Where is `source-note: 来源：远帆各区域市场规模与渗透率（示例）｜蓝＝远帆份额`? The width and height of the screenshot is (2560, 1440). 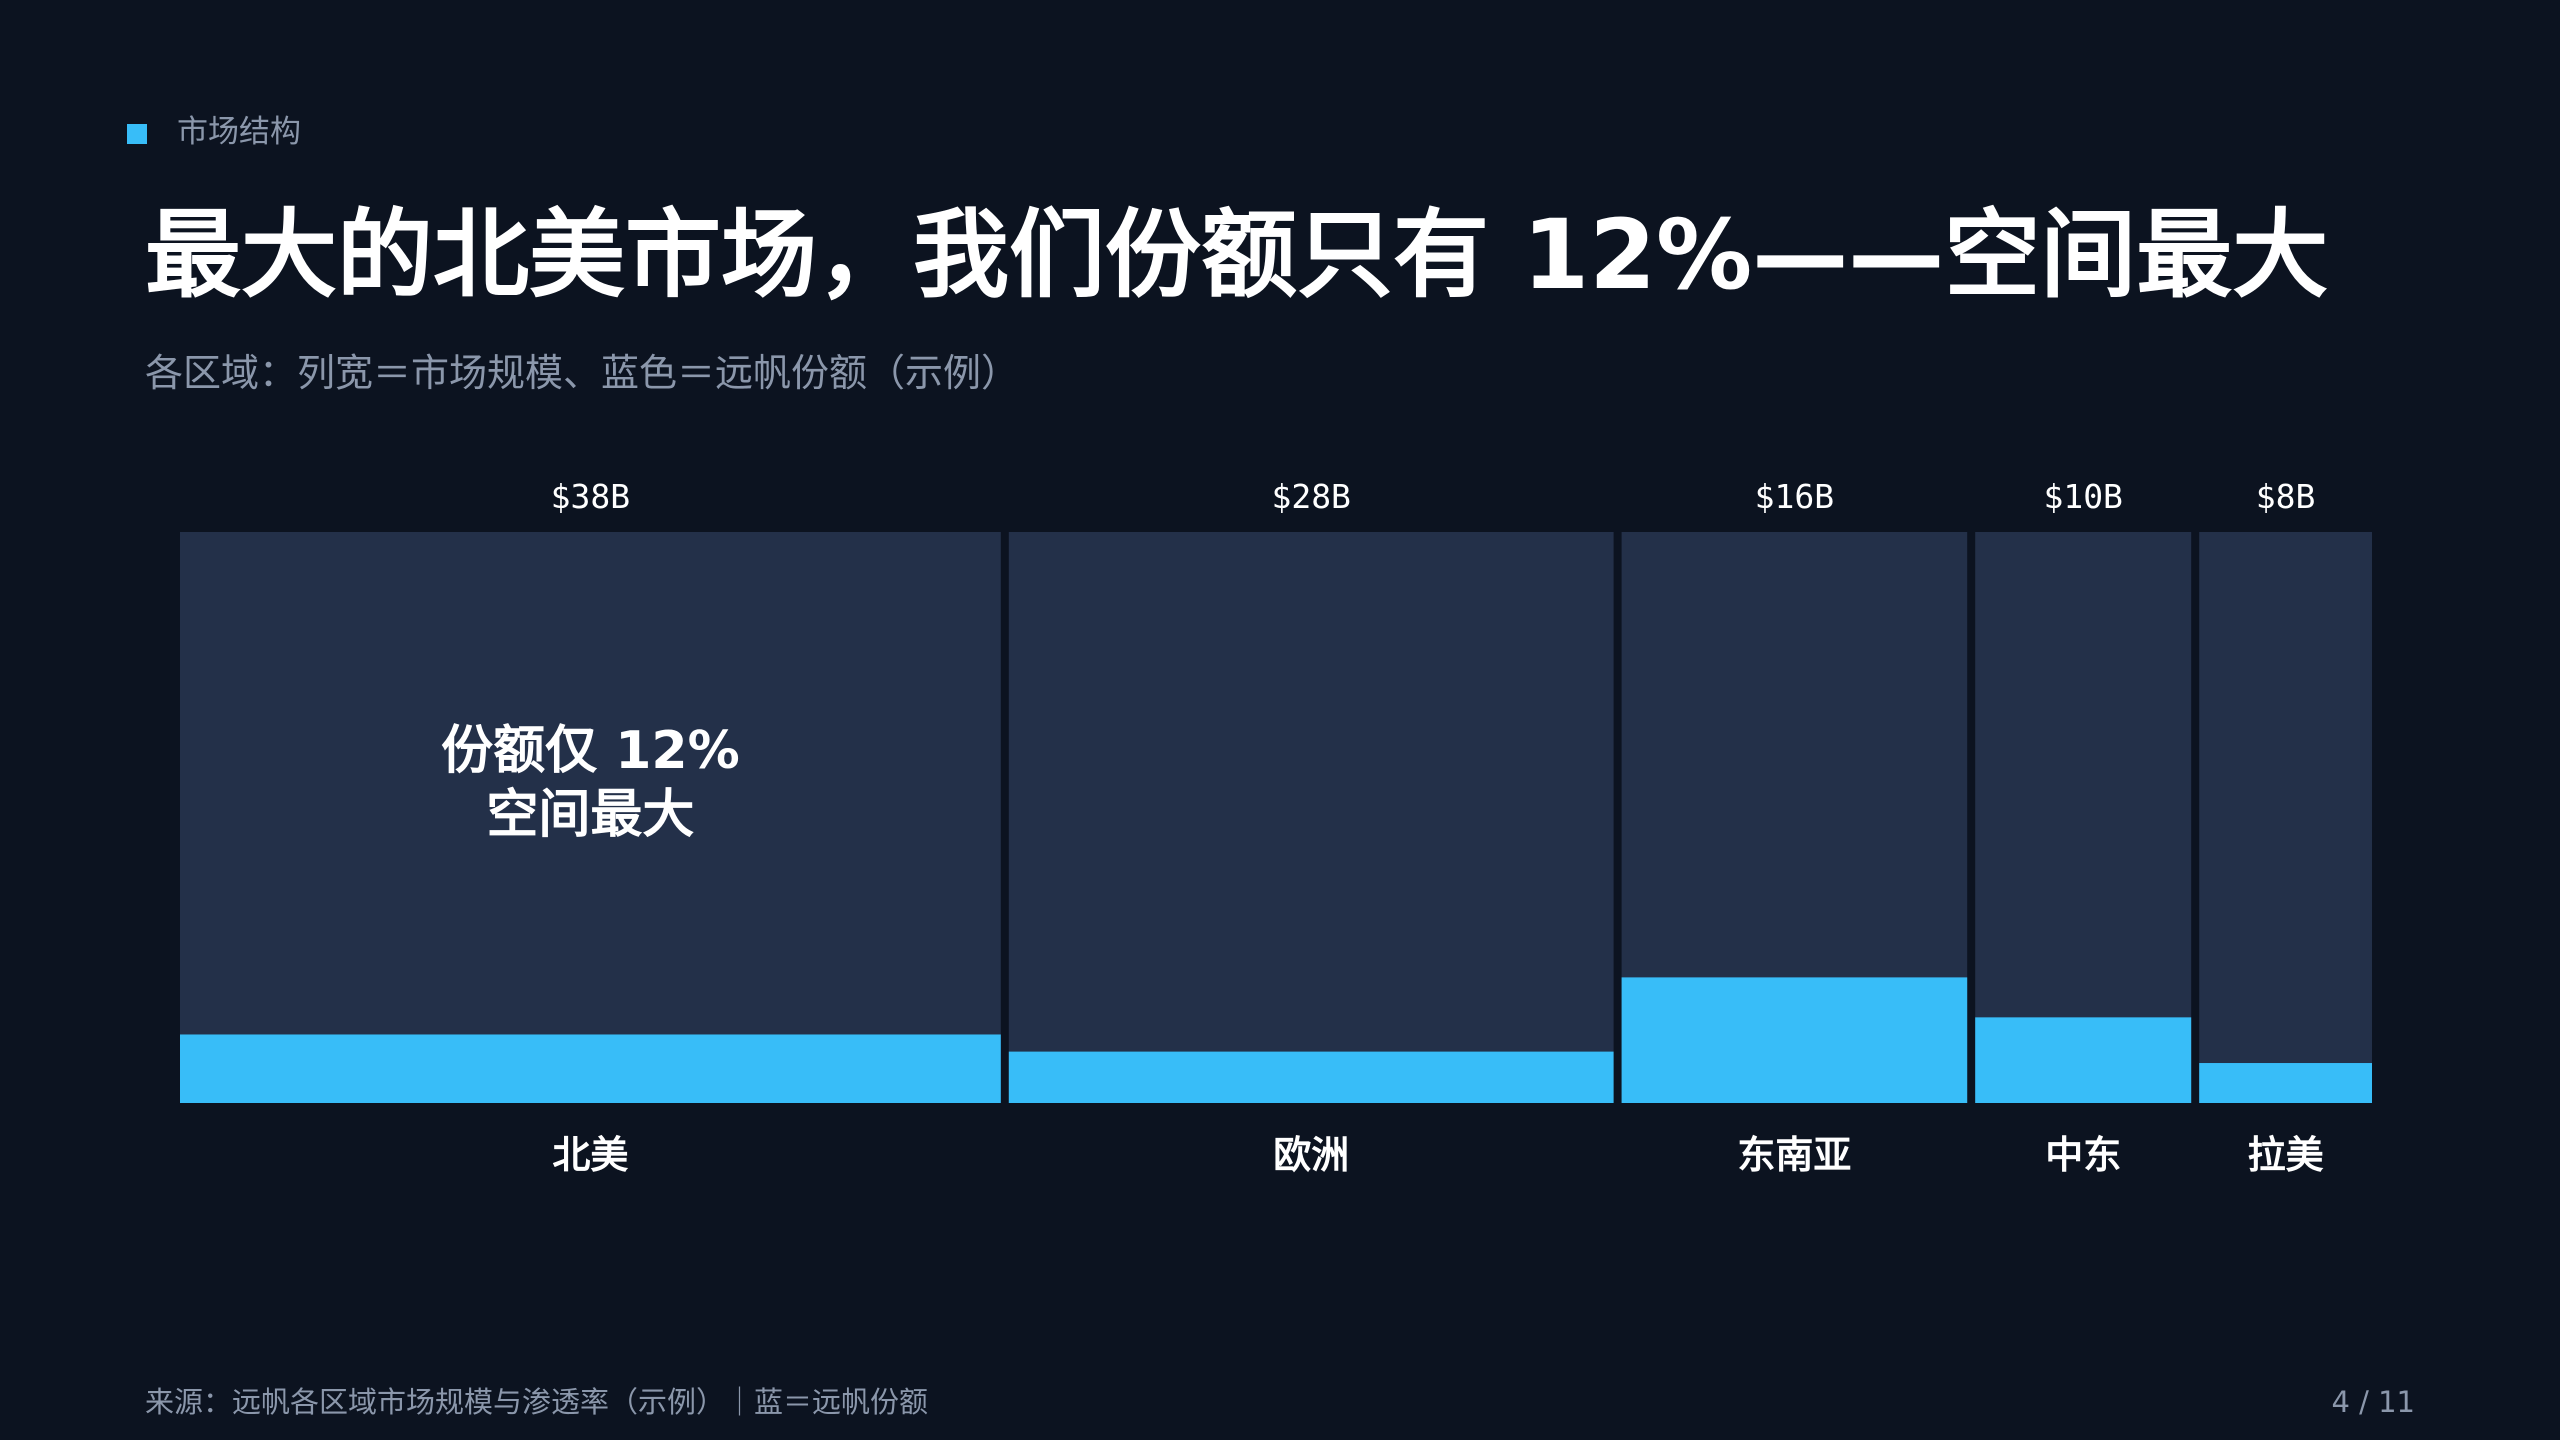
source-note: 来源：远帆各区域市场规模与渗透率（示例）｜蓝＝远帆份额 is located at coordinates (537, 1402).